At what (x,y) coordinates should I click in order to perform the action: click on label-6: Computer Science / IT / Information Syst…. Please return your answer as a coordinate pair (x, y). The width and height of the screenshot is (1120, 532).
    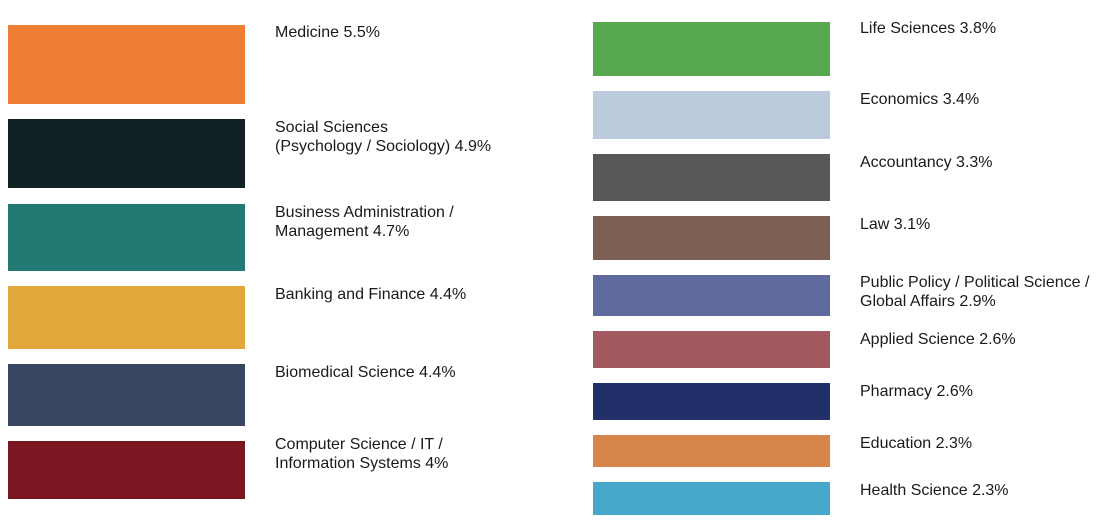
    Looking at the image, I should click on (362, 454).